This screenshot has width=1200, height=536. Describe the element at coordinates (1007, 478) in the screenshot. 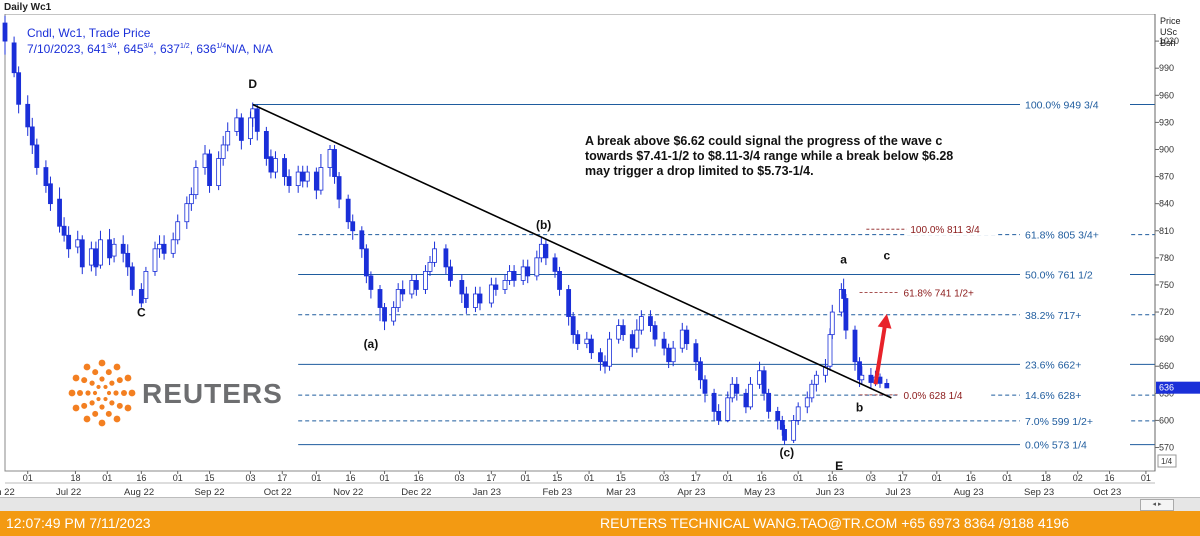

I see `day-tick-label: 01` at that location.